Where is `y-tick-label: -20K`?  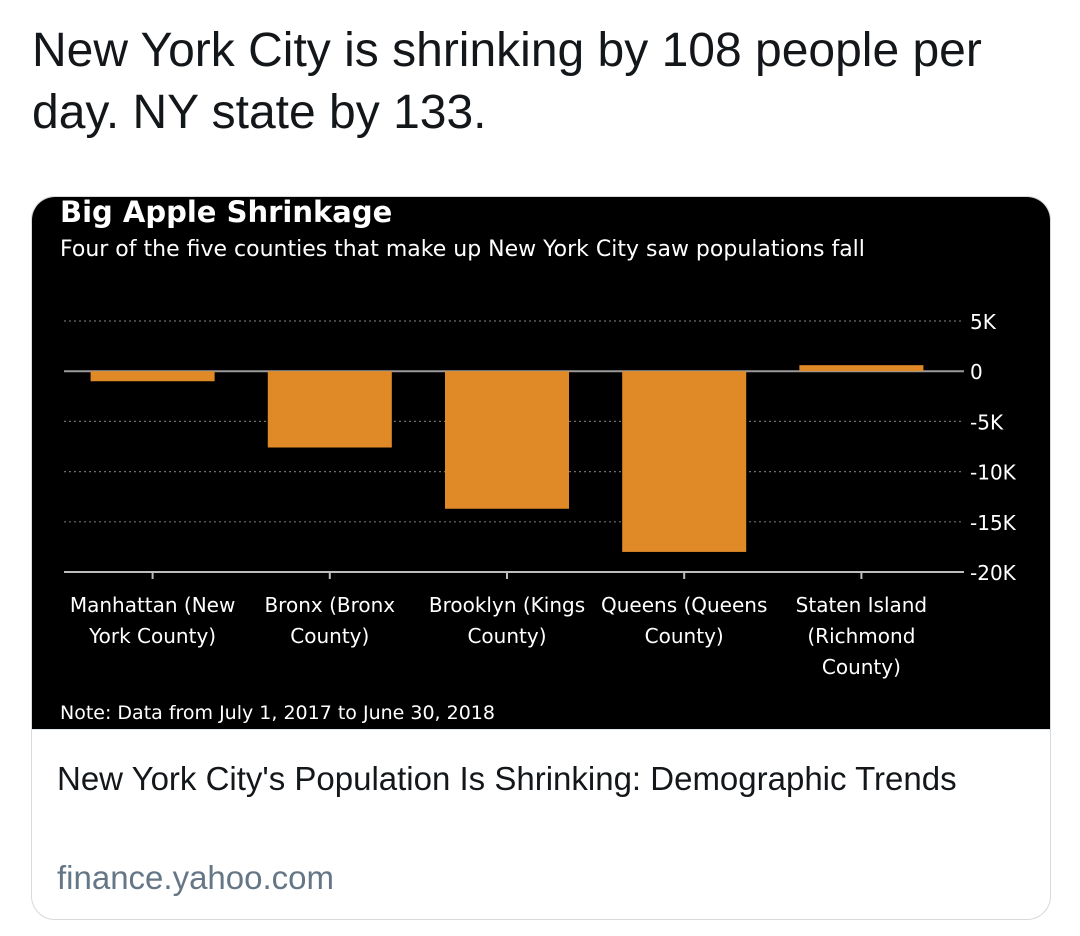
y-tick-label: -20K is located at coordinates (993, 573).